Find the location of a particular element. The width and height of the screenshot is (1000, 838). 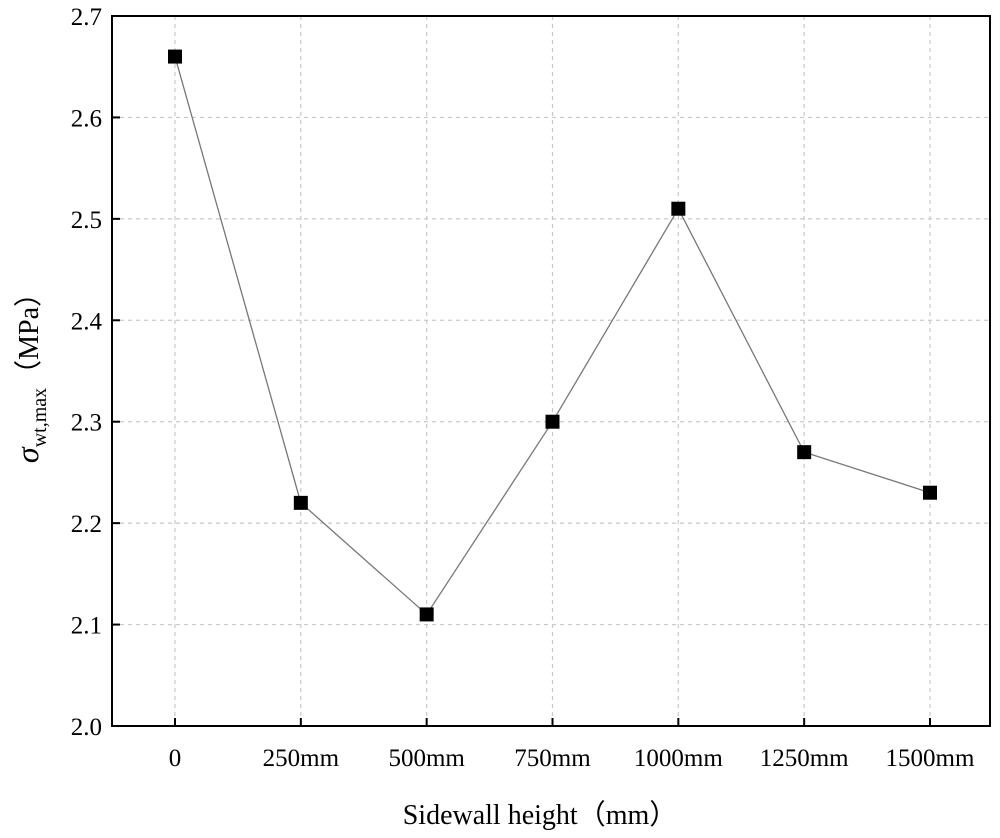

x-axis-title: Sidewall height（mm） is located at coordinates (540, 815).